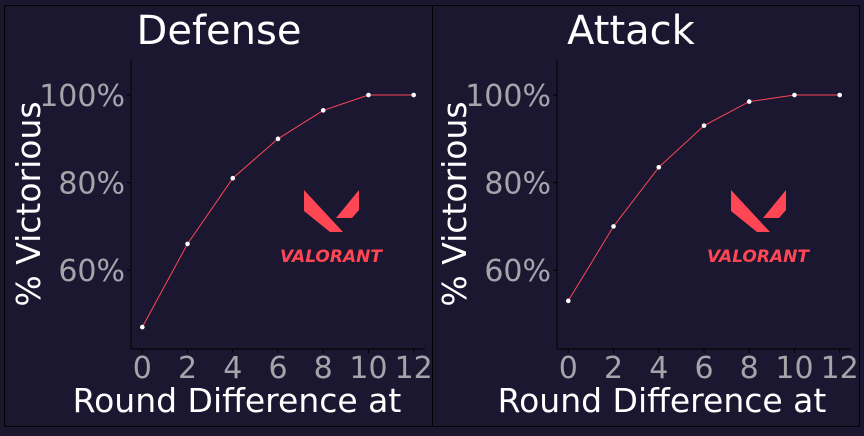 Image resolution: width=864 pixels, height=436 pixels. I want to click on chart-title: Attack, so click(631, 31).